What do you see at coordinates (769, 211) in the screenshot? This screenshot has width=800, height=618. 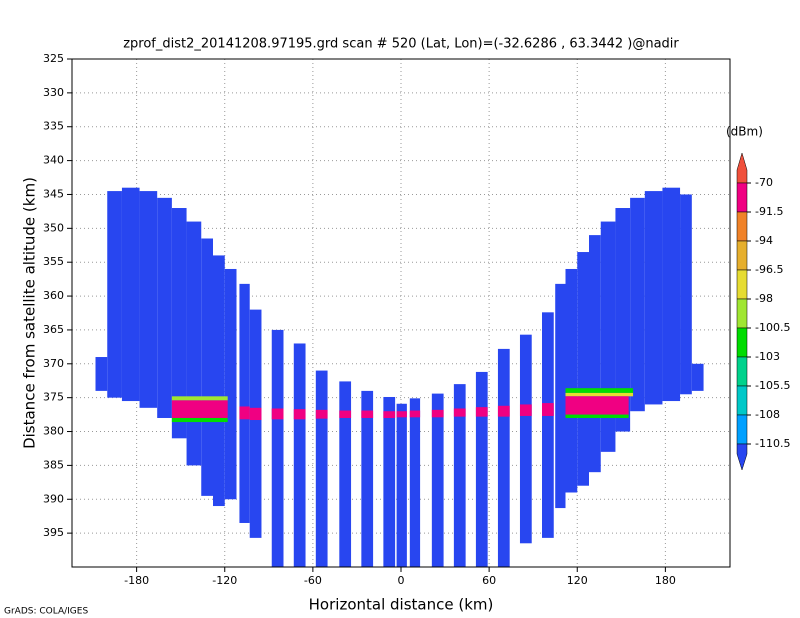 I see `colorbar-label: -91.5` at bounding box center [769, 211].